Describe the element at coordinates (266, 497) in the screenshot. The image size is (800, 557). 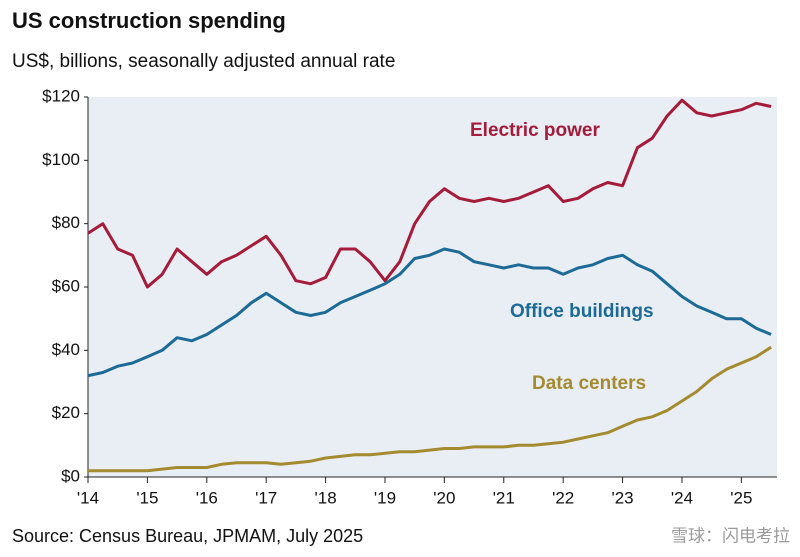
I see `x-tick-label: '17` at that location.